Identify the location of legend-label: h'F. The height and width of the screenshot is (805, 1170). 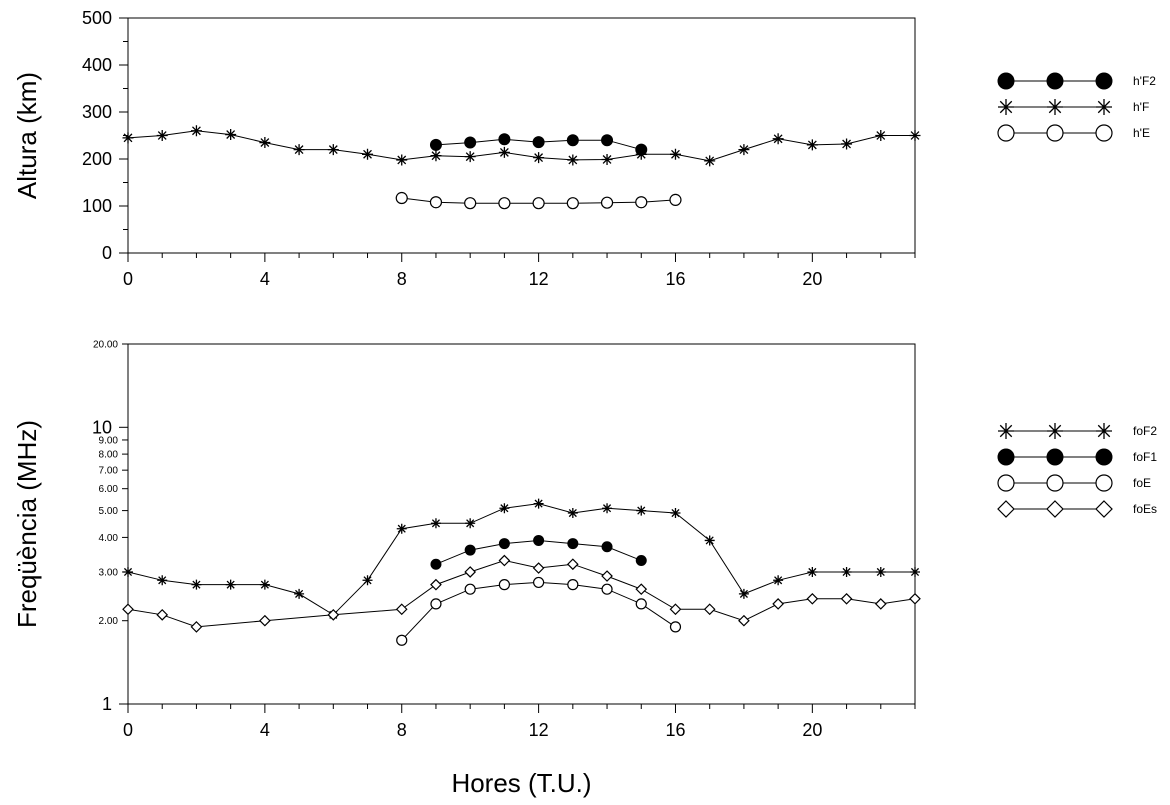
(1141, 107).